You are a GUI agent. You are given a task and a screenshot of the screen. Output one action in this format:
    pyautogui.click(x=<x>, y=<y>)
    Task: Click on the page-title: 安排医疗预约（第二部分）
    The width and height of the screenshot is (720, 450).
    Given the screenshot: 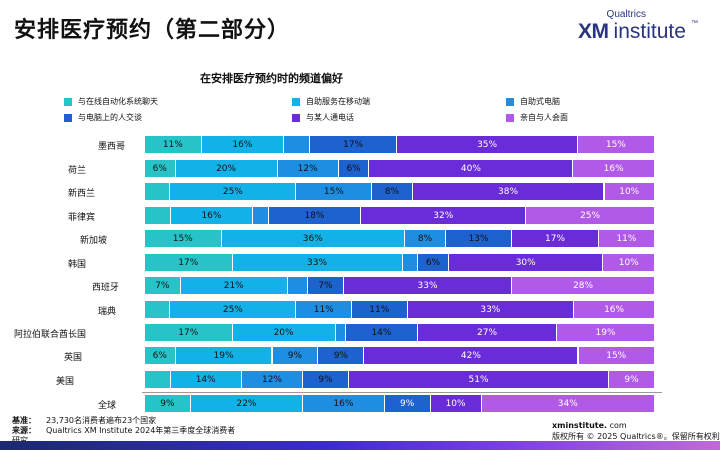 What is the action you would take?
    pyautogui.click(x=152, y=30)
    